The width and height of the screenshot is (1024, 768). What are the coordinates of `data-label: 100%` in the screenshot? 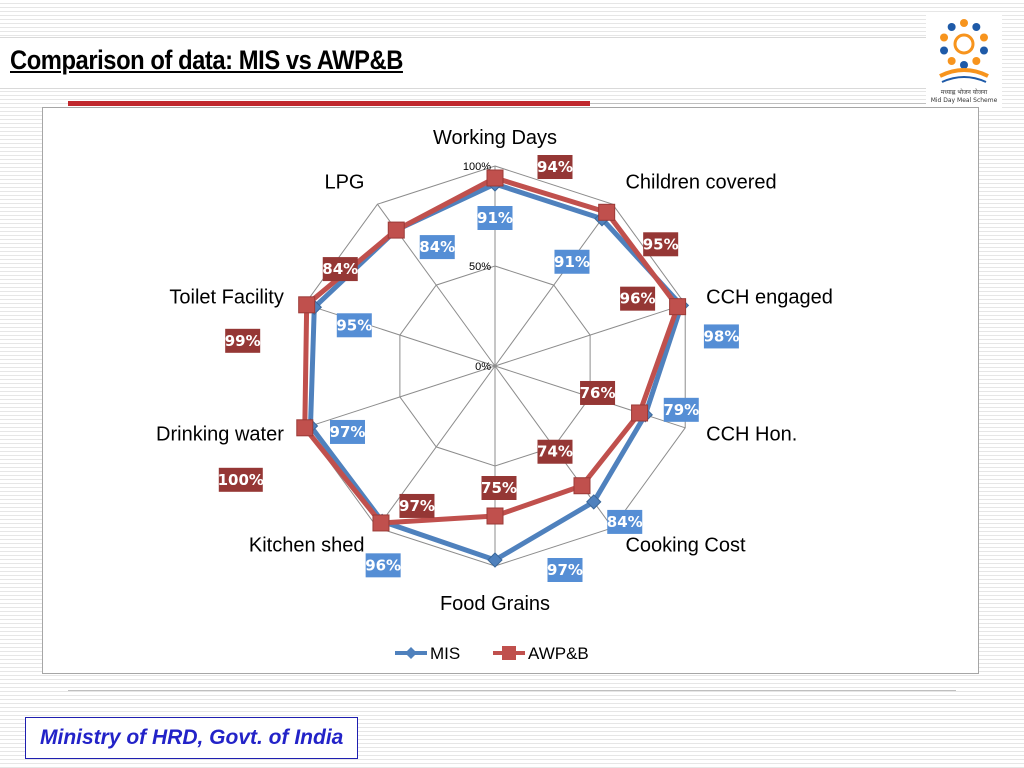 It's located at (241, 480).